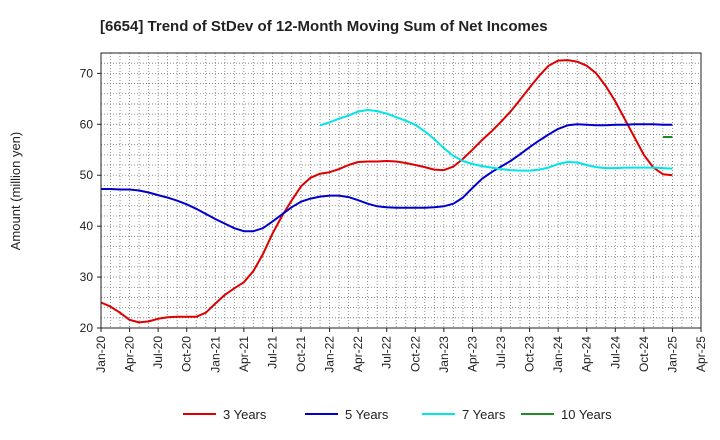 The width and height of the screenshot is (720, 440). I want to click on x-tick-label: Apr-22, so click(358, 354).